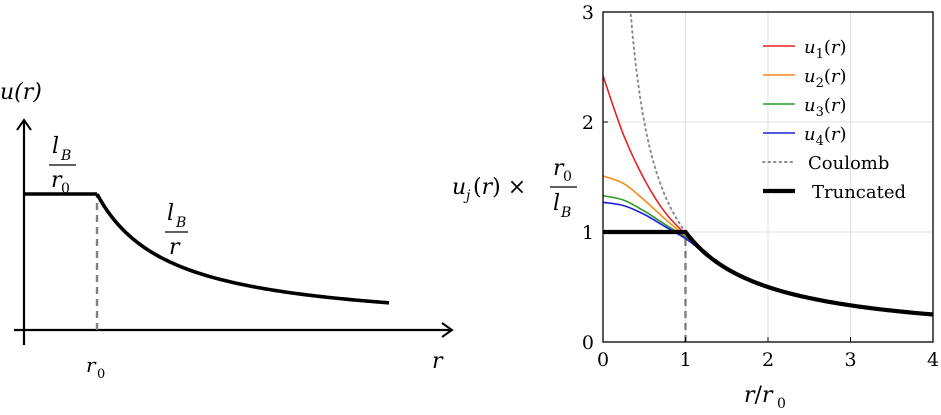  Describe the element at coordinates (438, 361) in the screenshot. I see `schematic-x-label: r` at that location.